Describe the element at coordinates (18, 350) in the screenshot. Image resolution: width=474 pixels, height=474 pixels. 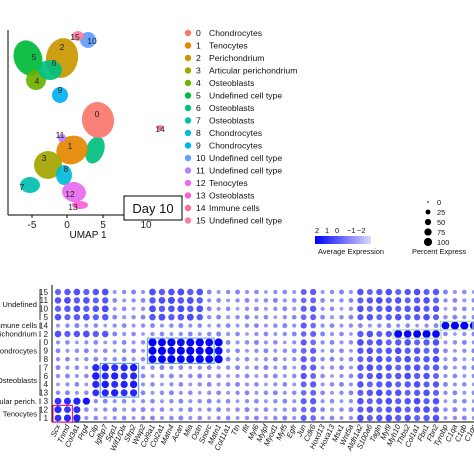
I see `dotplot-group-label: Chondrocytes` at that location.